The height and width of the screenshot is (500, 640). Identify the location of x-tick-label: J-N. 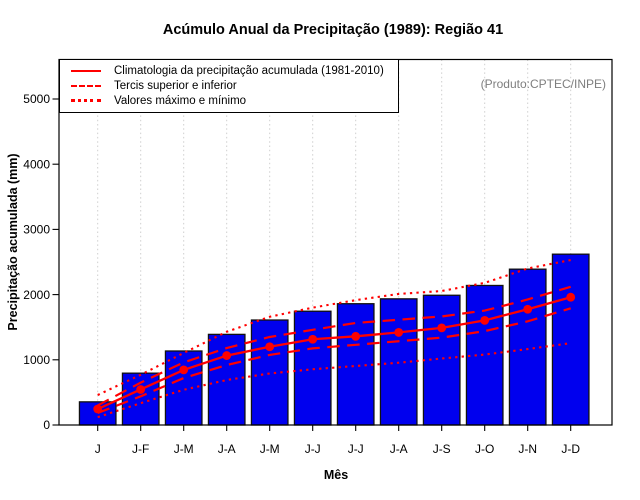
(527, 449).